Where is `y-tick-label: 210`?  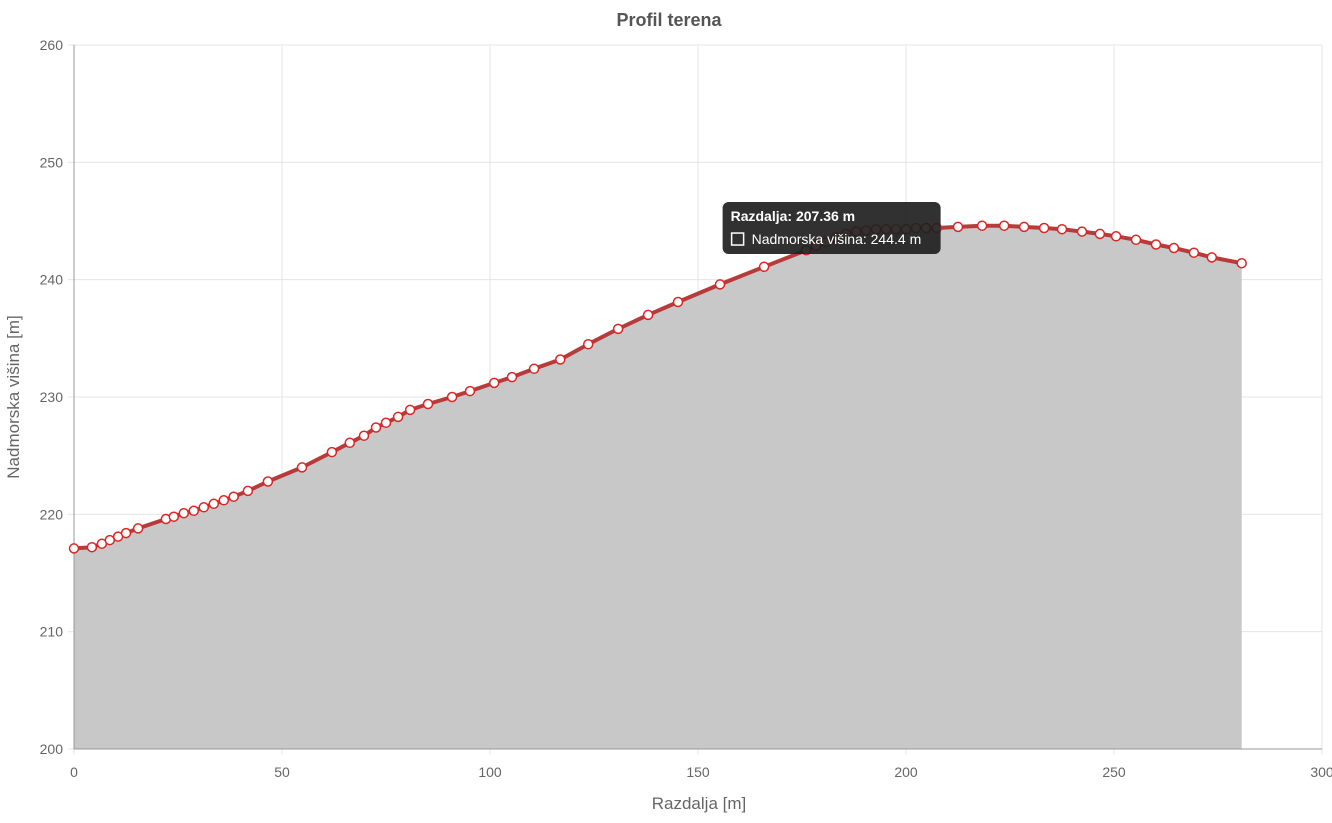 y-tick-label: 210 is located at coordinates (52, 632).